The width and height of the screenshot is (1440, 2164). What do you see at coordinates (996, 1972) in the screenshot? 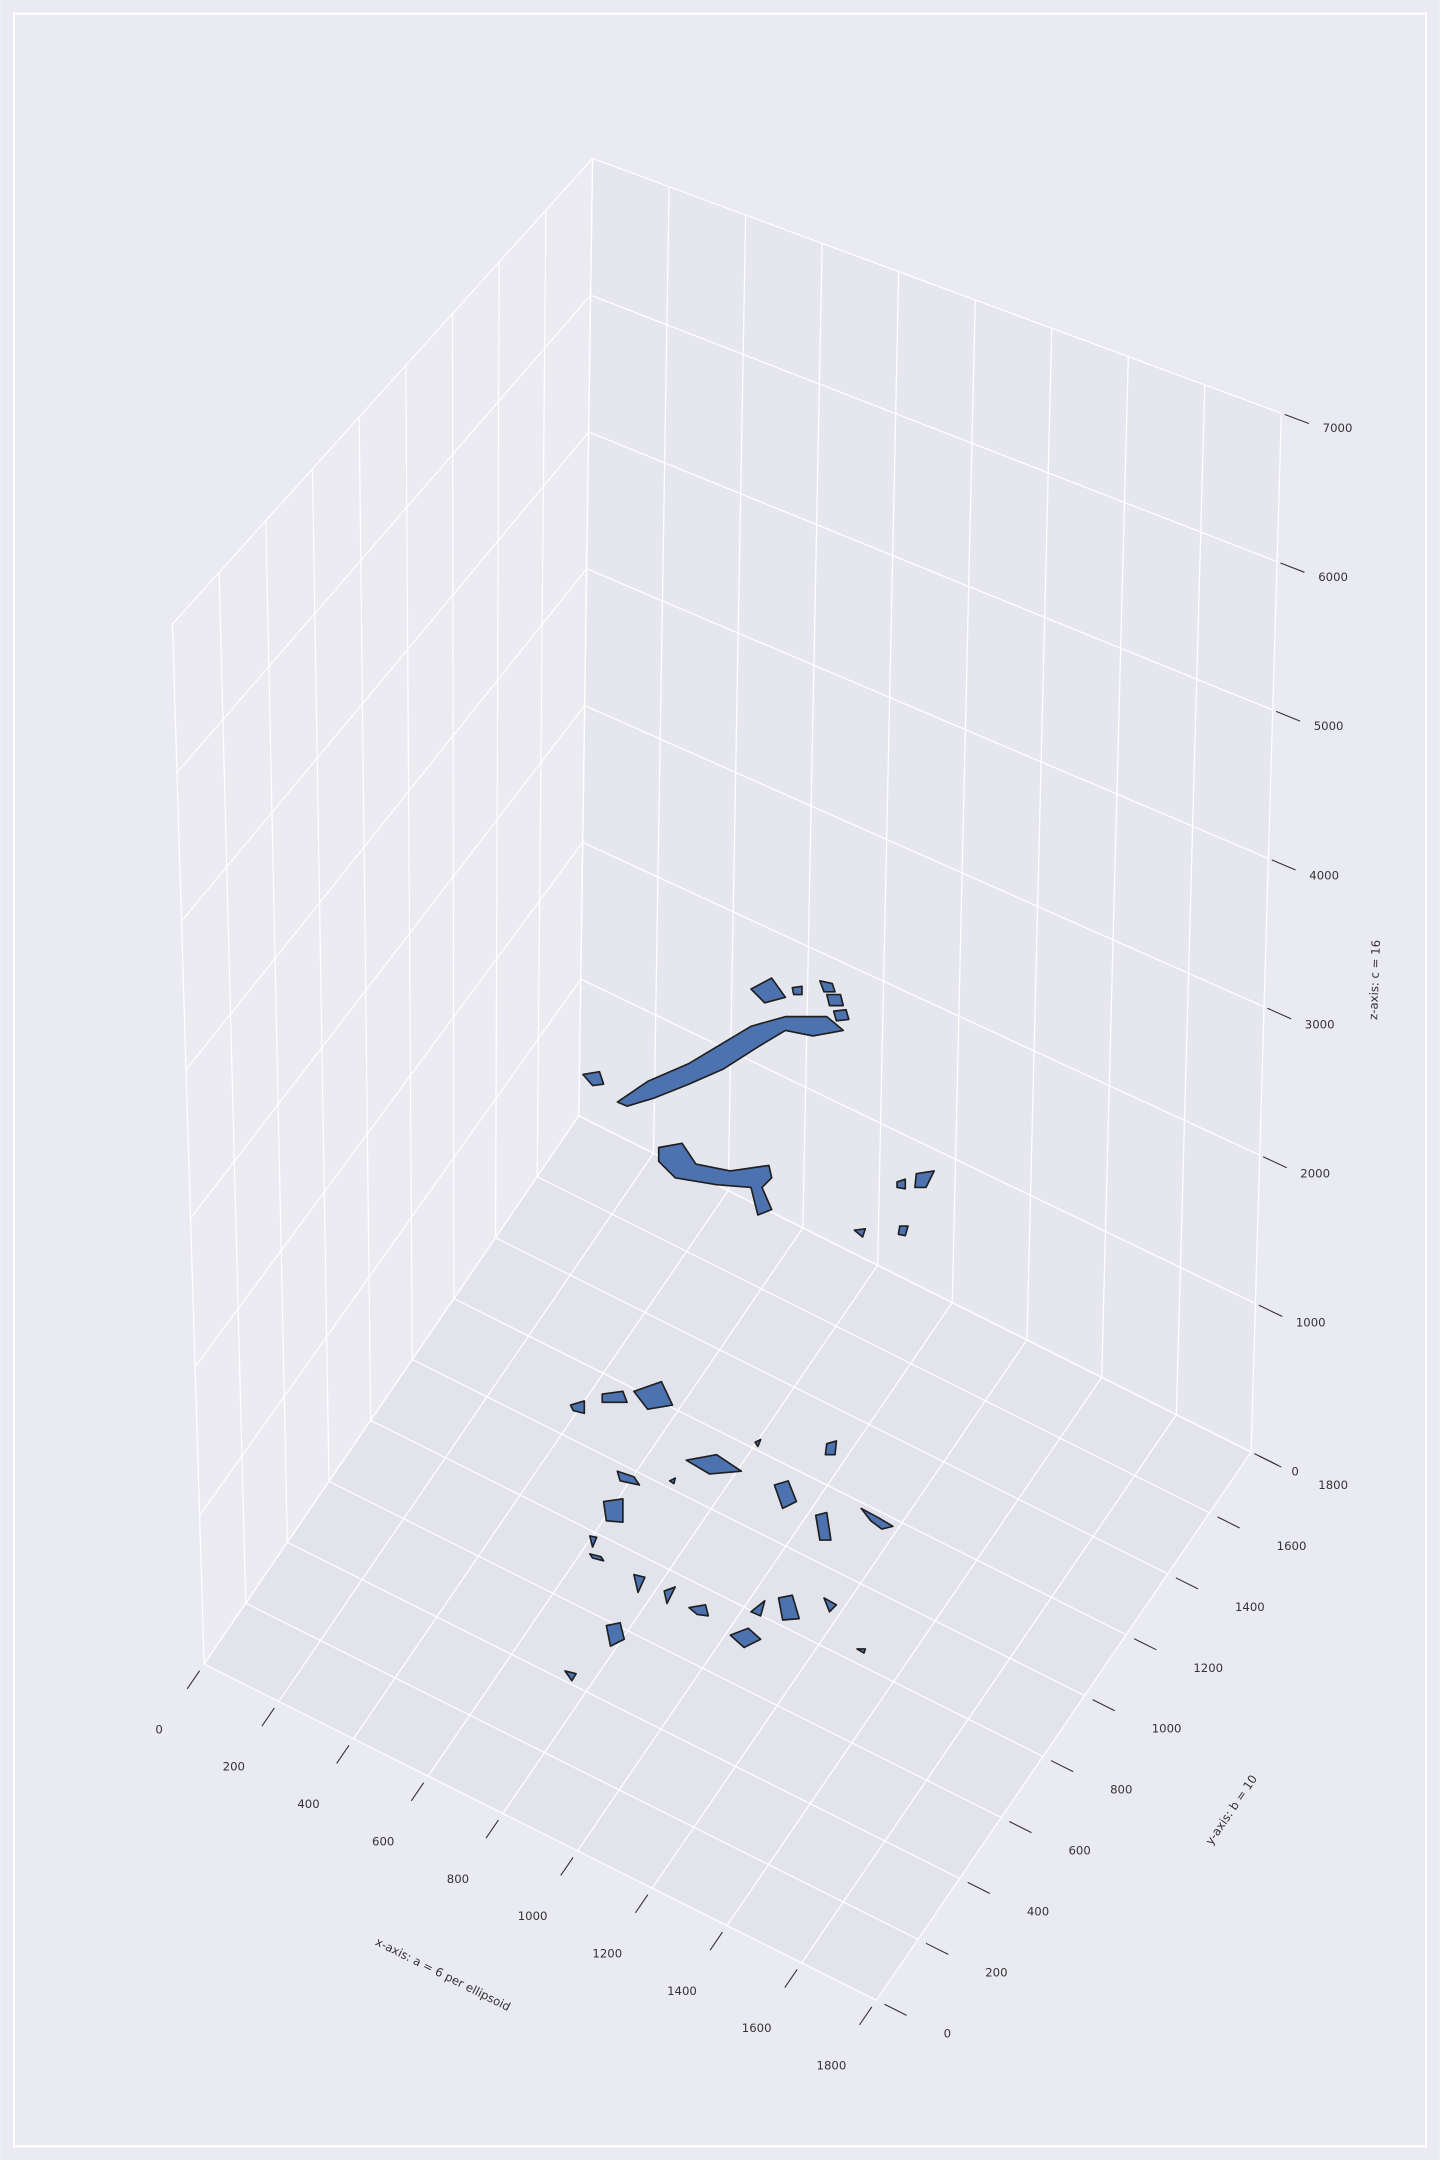
I see `y-tick-label: 200` at bounding box center [996, 1972].